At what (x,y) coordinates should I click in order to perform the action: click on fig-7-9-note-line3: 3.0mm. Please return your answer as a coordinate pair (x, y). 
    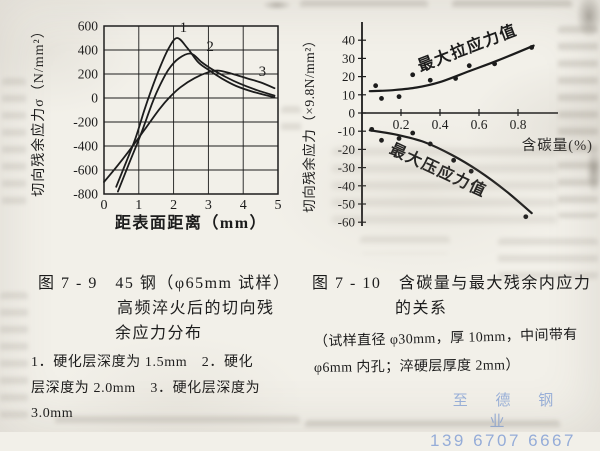
    Looking at the image, I should click on (52, 413).